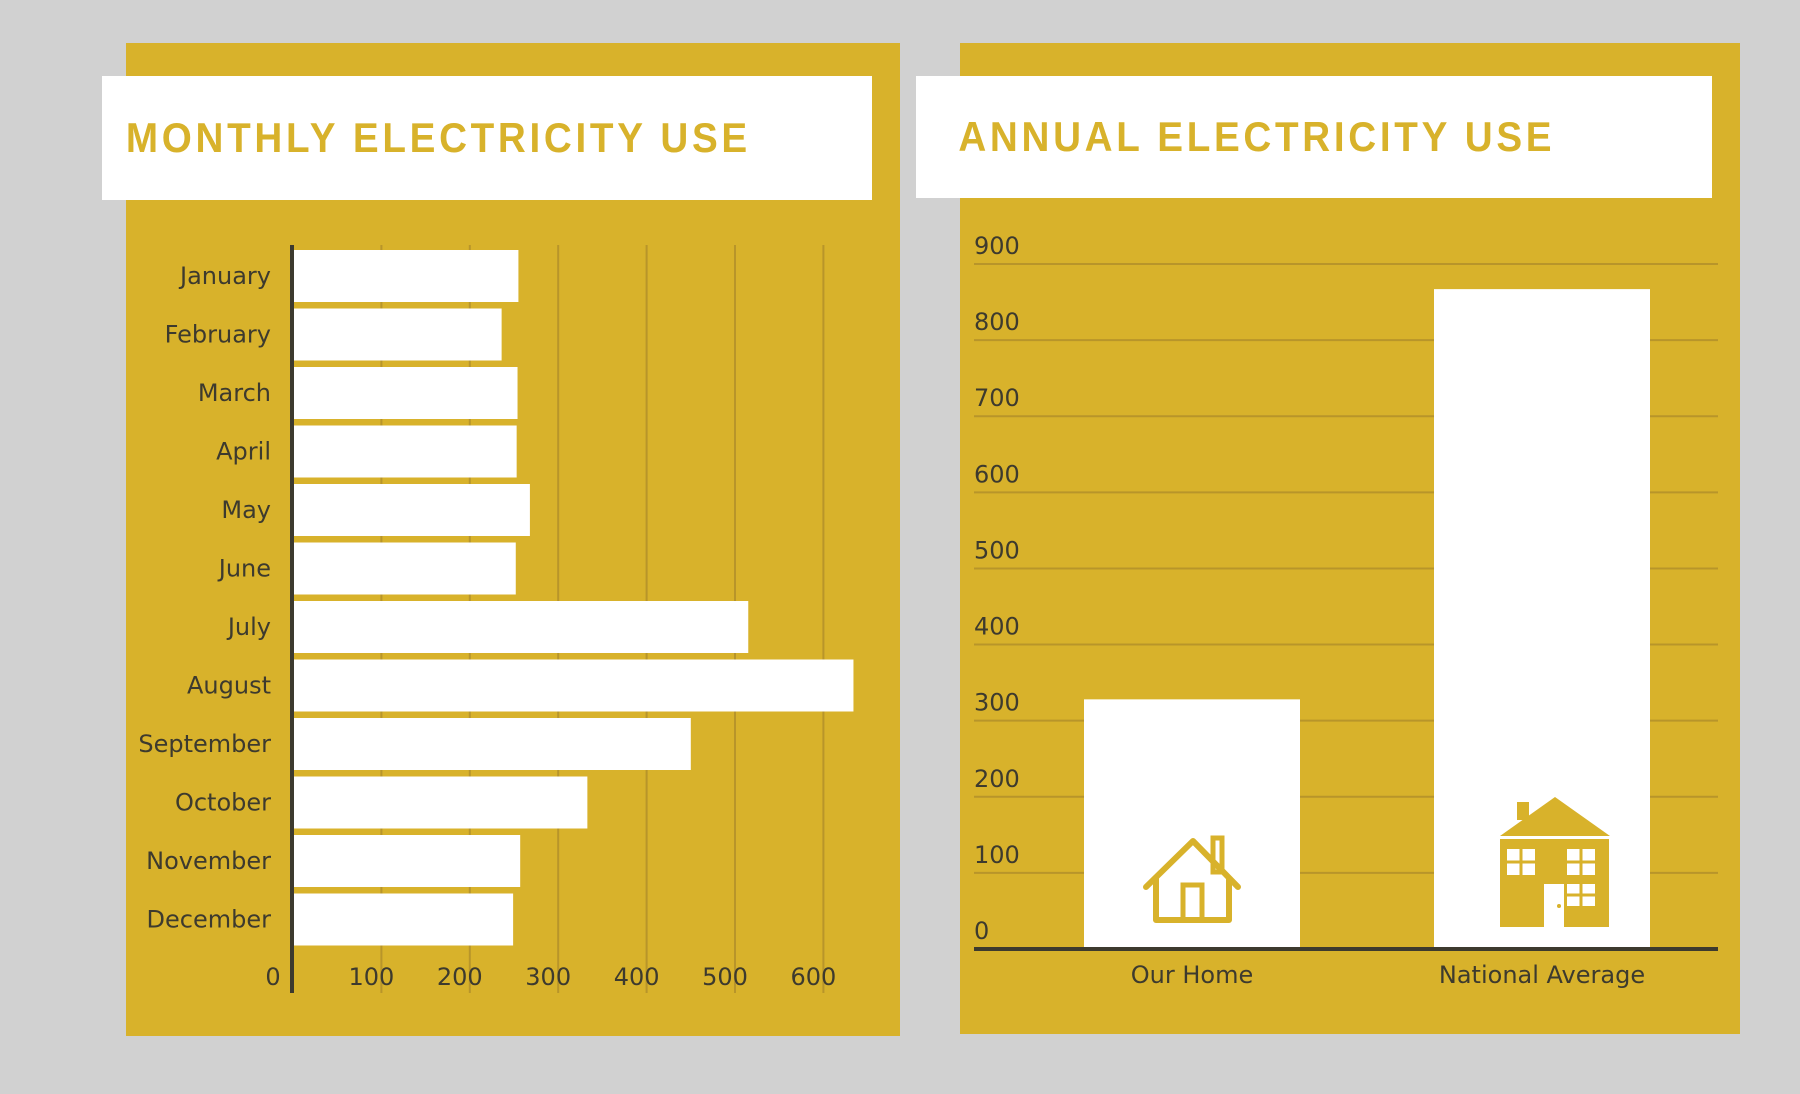 The height and width of the screenshot is (1094, 1800). I want to click on bar-november, so click(407, 861).